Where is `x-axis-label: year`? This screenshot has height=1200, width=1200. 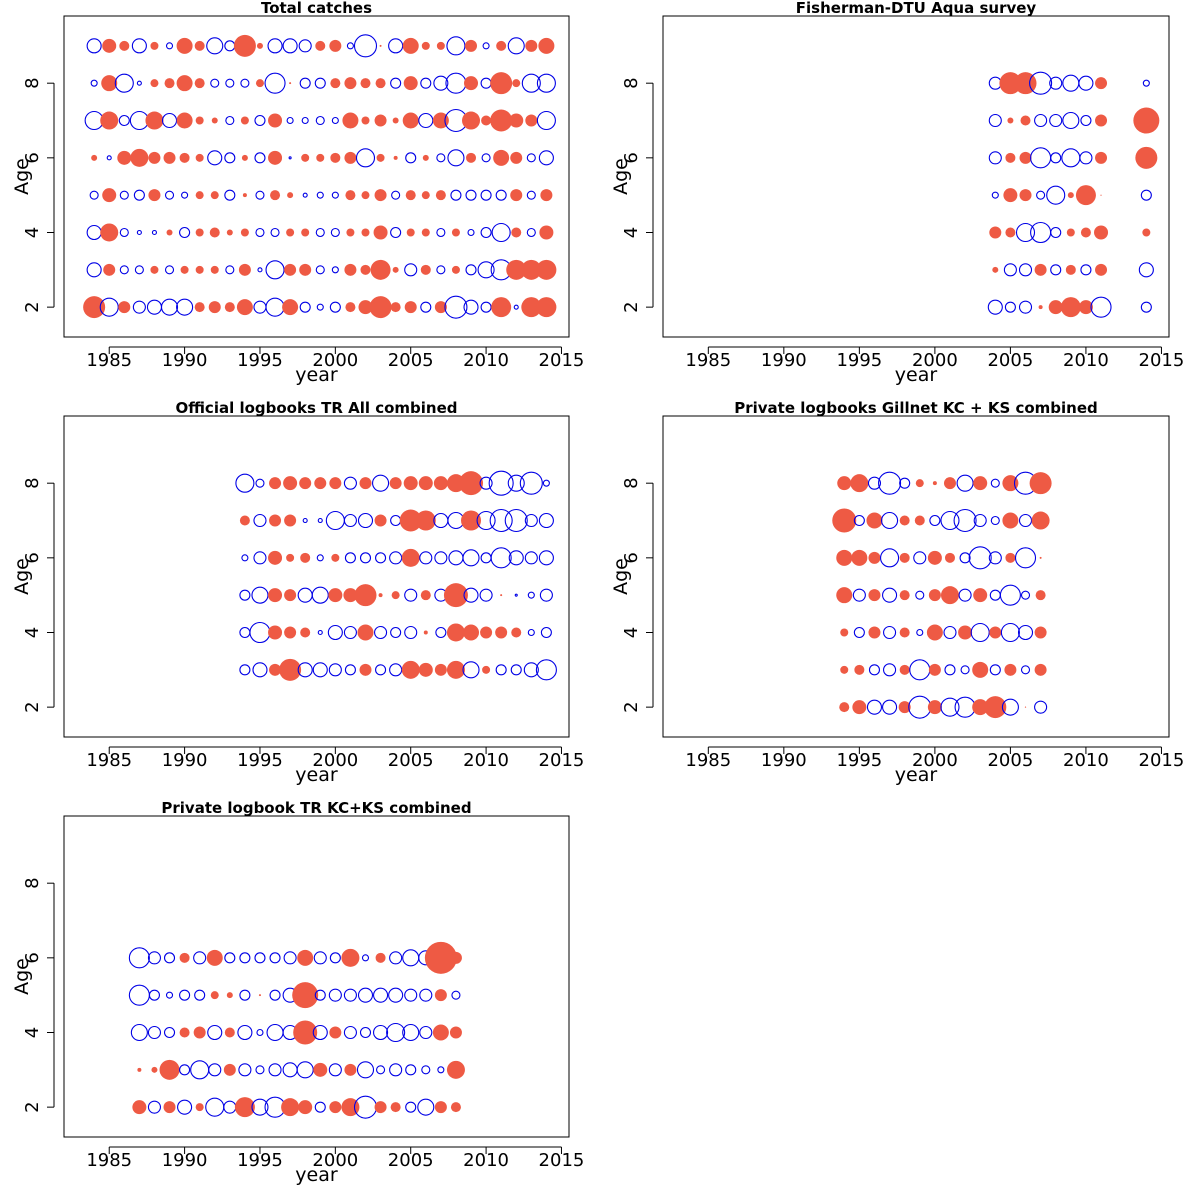
x-axis-label: year is located at coordinates (316, 775).